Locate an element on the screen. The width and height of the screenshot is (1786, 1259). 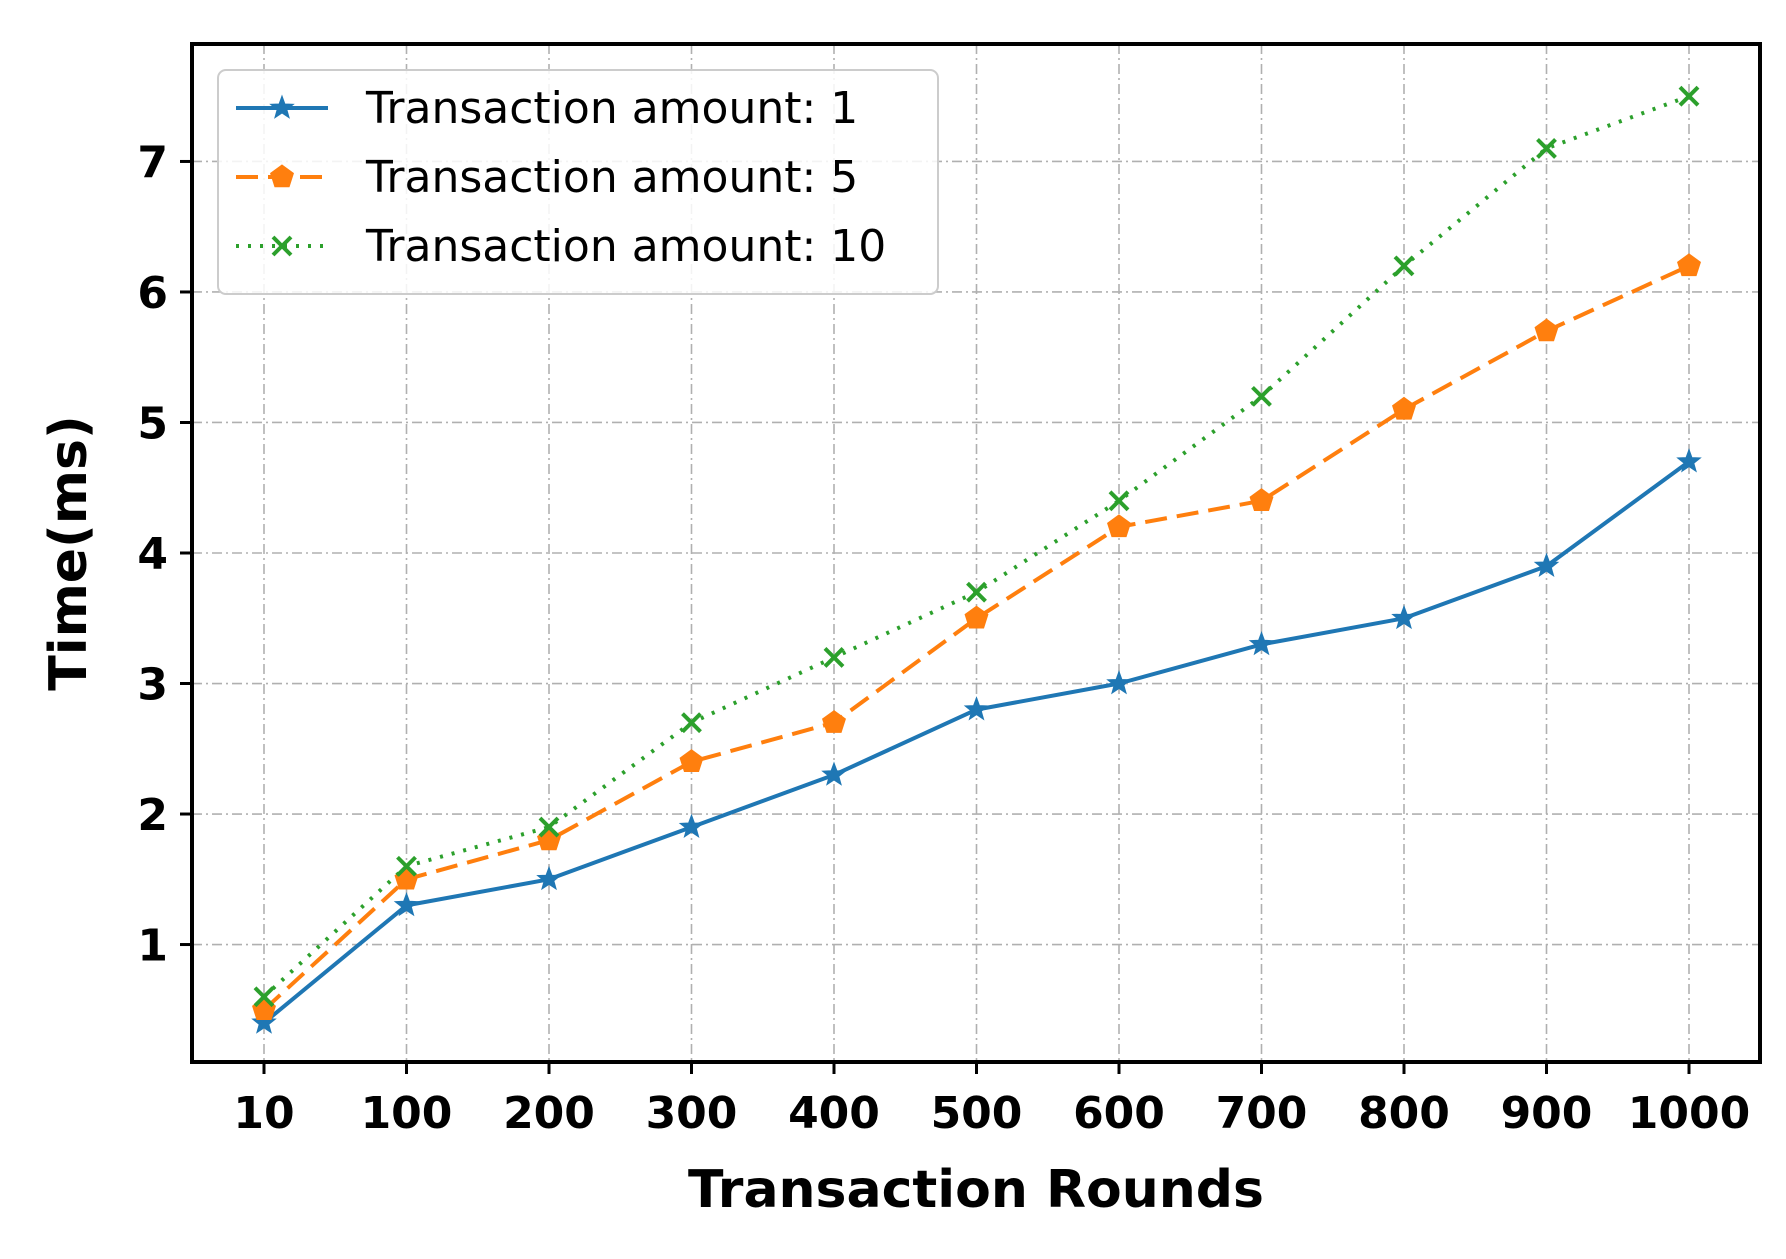
legend-item: Transaction amount: 1 is located at coordinates (547, 108).